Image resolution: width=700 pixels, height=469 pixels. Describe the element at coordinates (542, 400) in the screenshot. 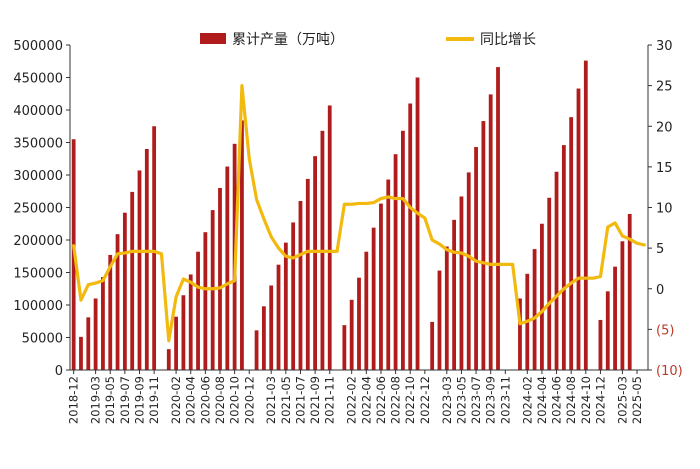

I see `x-tick-label: 2024-04` at that location.